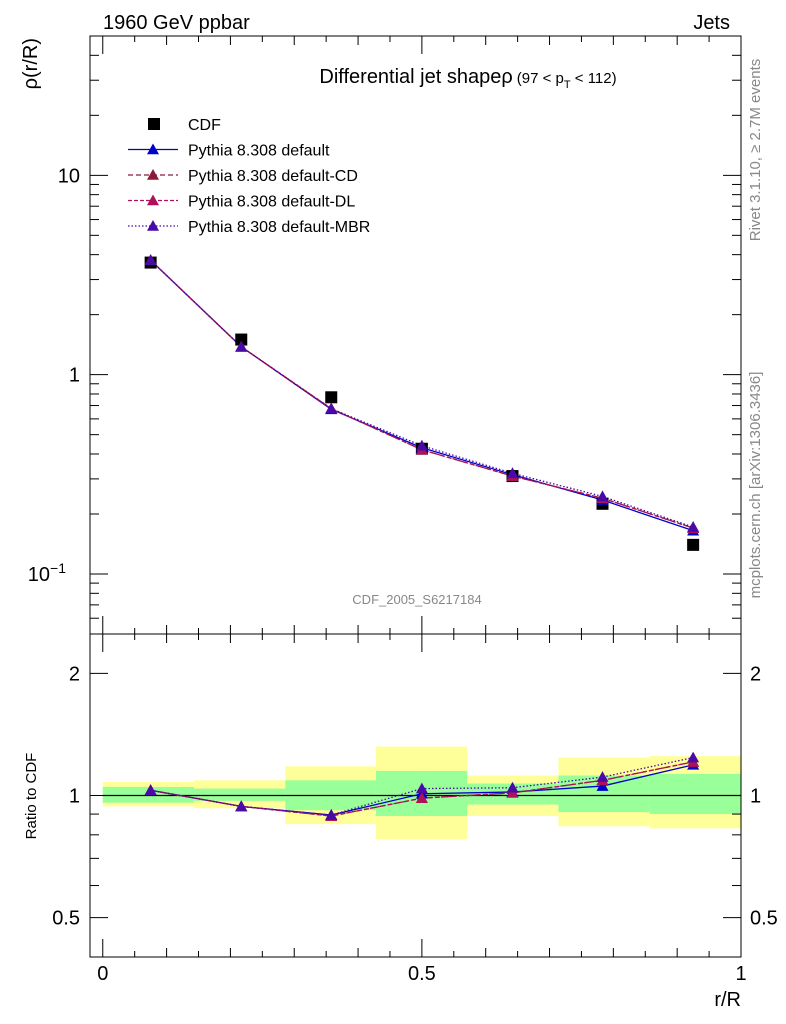  I want to click on header-right: Jets, so click(711, 23).